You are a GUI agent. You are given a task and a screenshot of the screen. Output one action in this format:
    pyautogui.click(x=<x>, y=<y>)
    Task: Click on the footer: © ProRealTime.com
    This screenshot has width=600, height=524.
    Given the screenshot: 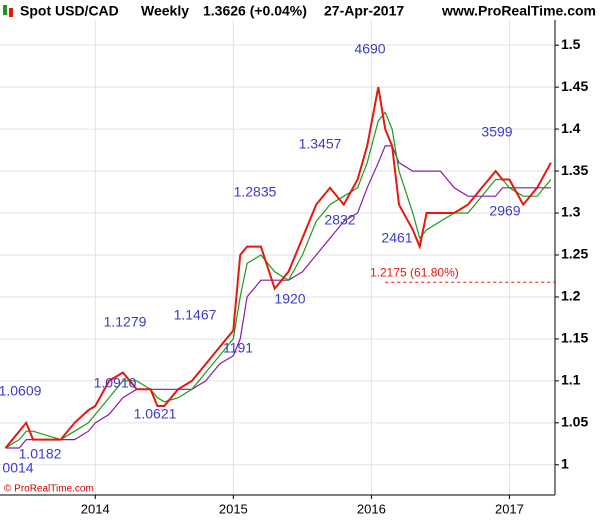 What is the action you would take?
    pyautogui.click(x=49, y=489)
    